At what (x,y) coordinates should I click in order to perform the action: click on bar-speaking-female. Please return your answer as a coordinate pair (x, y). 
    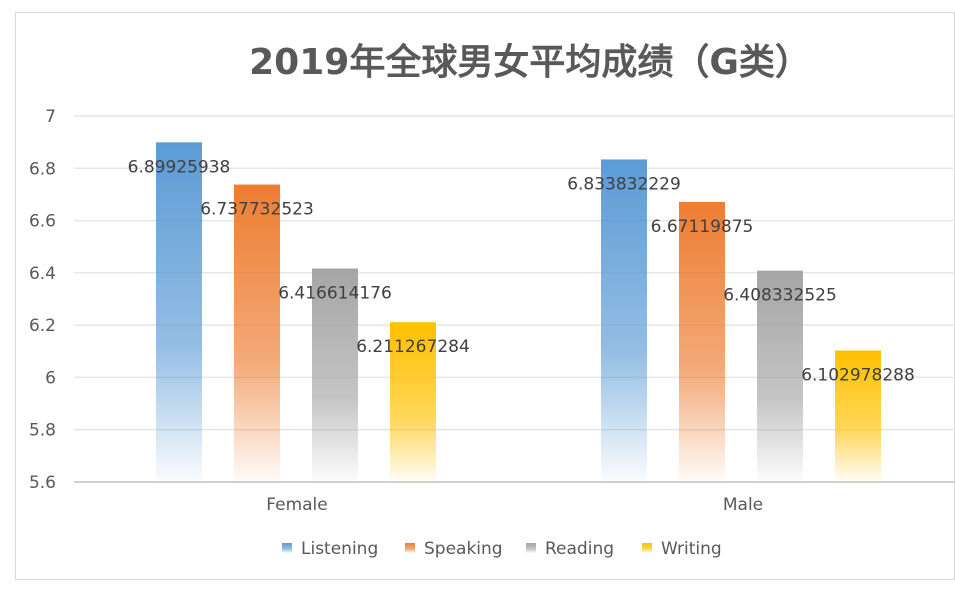
    Looking at the image, I should click on (257, 333).